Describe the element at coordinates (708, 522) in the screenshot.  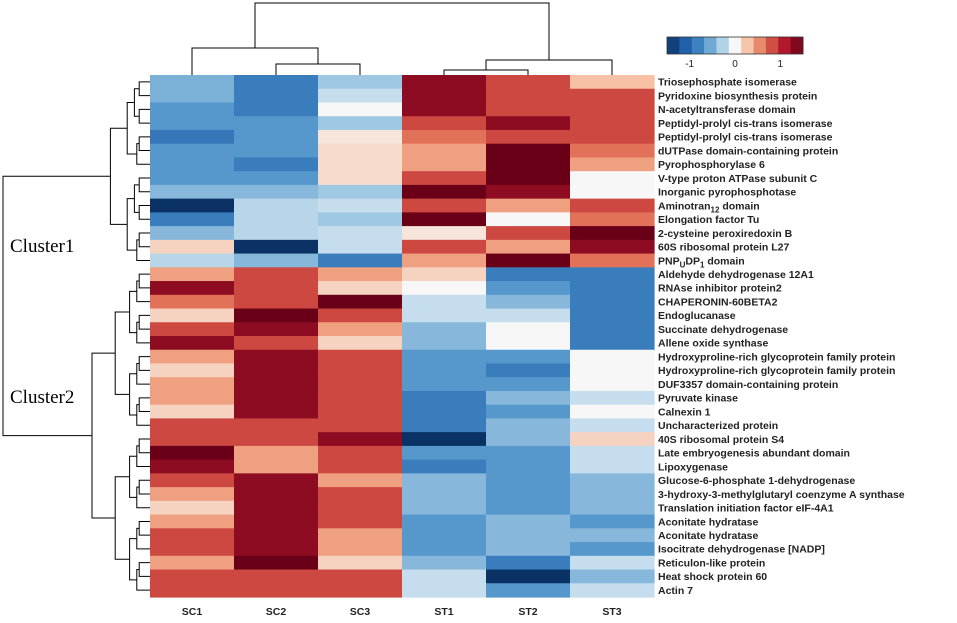
I see `row-label: Aconitate hydratase` at that location.